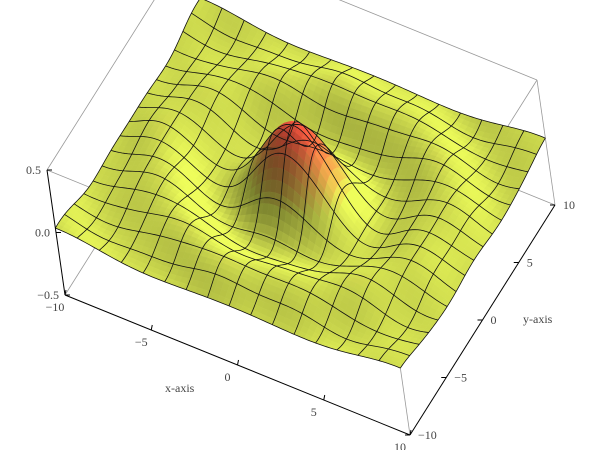 This screenshot has height=450, width=600. I want to click on y-tick-label: 0, so click(494, 320).